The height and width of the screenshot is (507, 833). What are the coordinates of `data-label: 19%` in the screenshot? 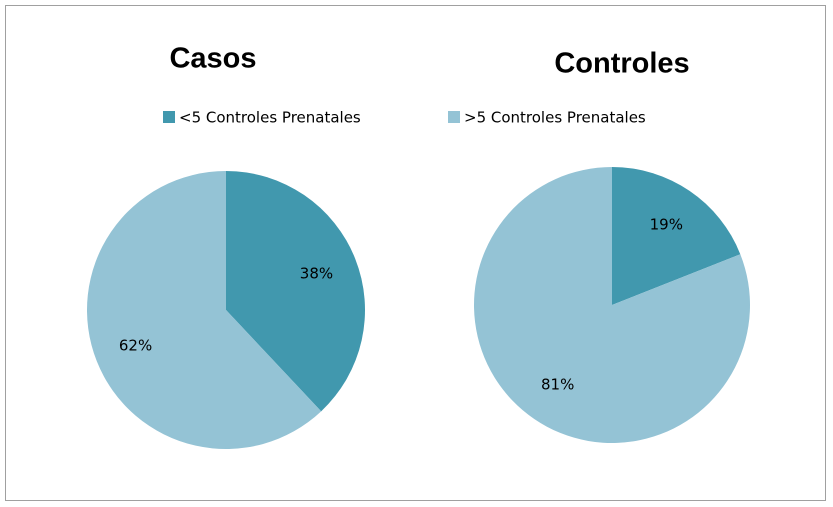 It's located at (666, 225).